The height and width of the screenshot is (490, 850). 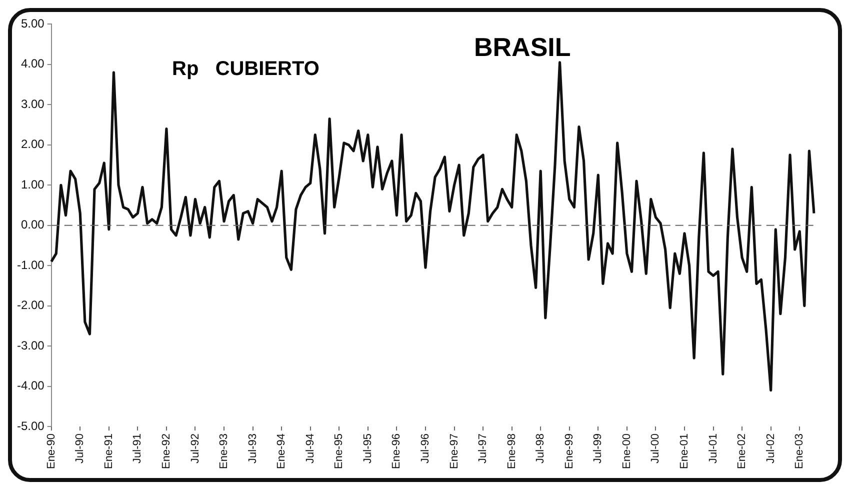 What do you see at coordinates (656, 449) in the screenshot?
I see `x-tick-label: Jul-00` at bounding box center [656, 449].